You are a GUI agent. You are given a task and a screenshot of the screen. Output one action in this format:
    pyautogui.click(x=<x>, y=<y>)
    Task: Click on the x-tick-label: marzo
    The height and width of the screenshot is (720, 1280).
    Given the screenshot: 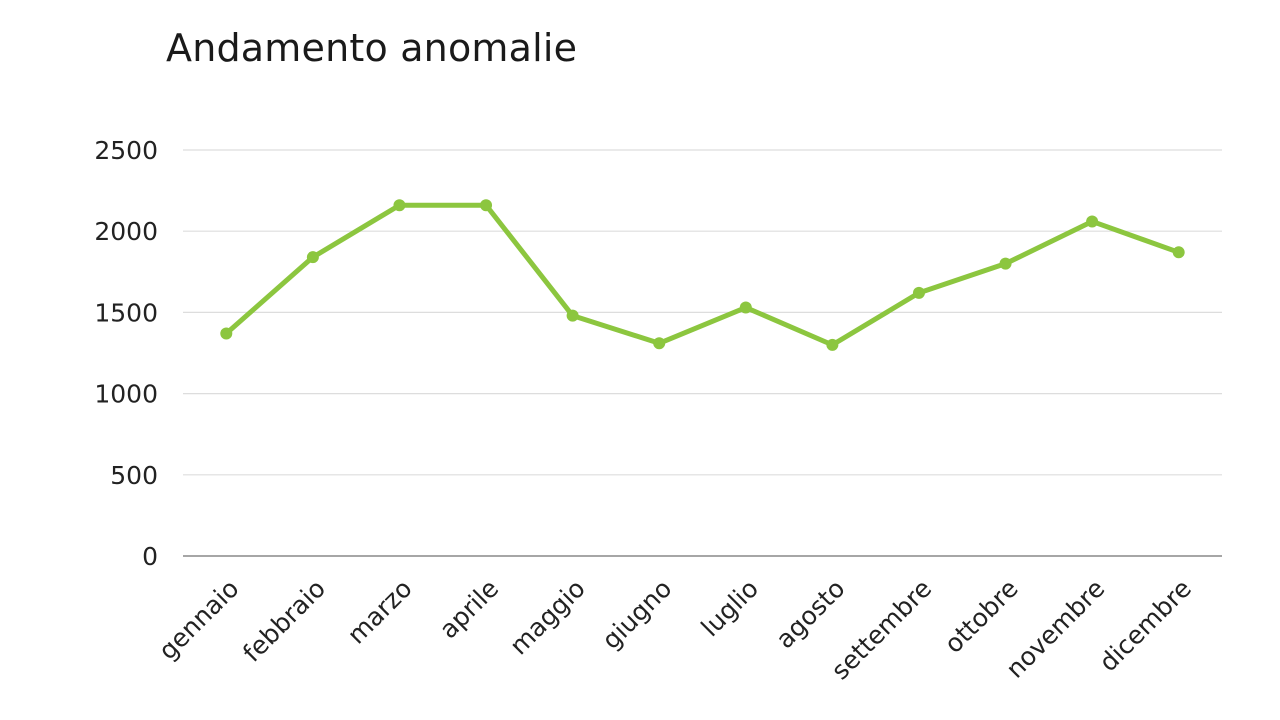 What is the action you would take?
    pyautogui.click(x=380, y=612)
    